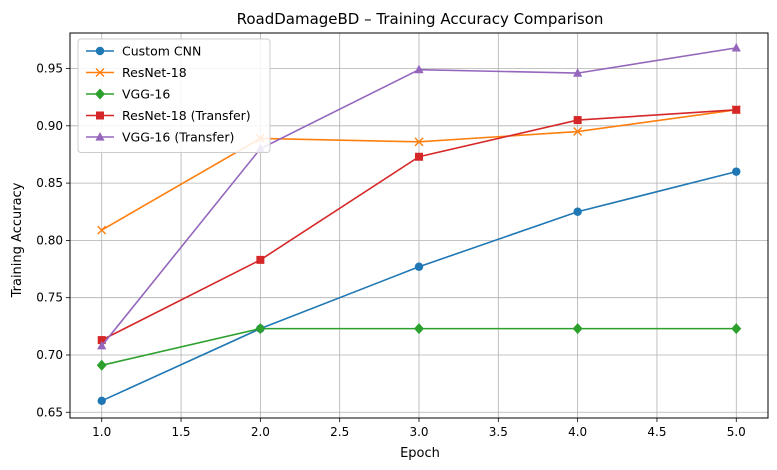 This screenshot has width=777, height=470. Describe the element at coordinates (49, 240) in the screenshot. I see `y-tick-label: 0.80` at that location.